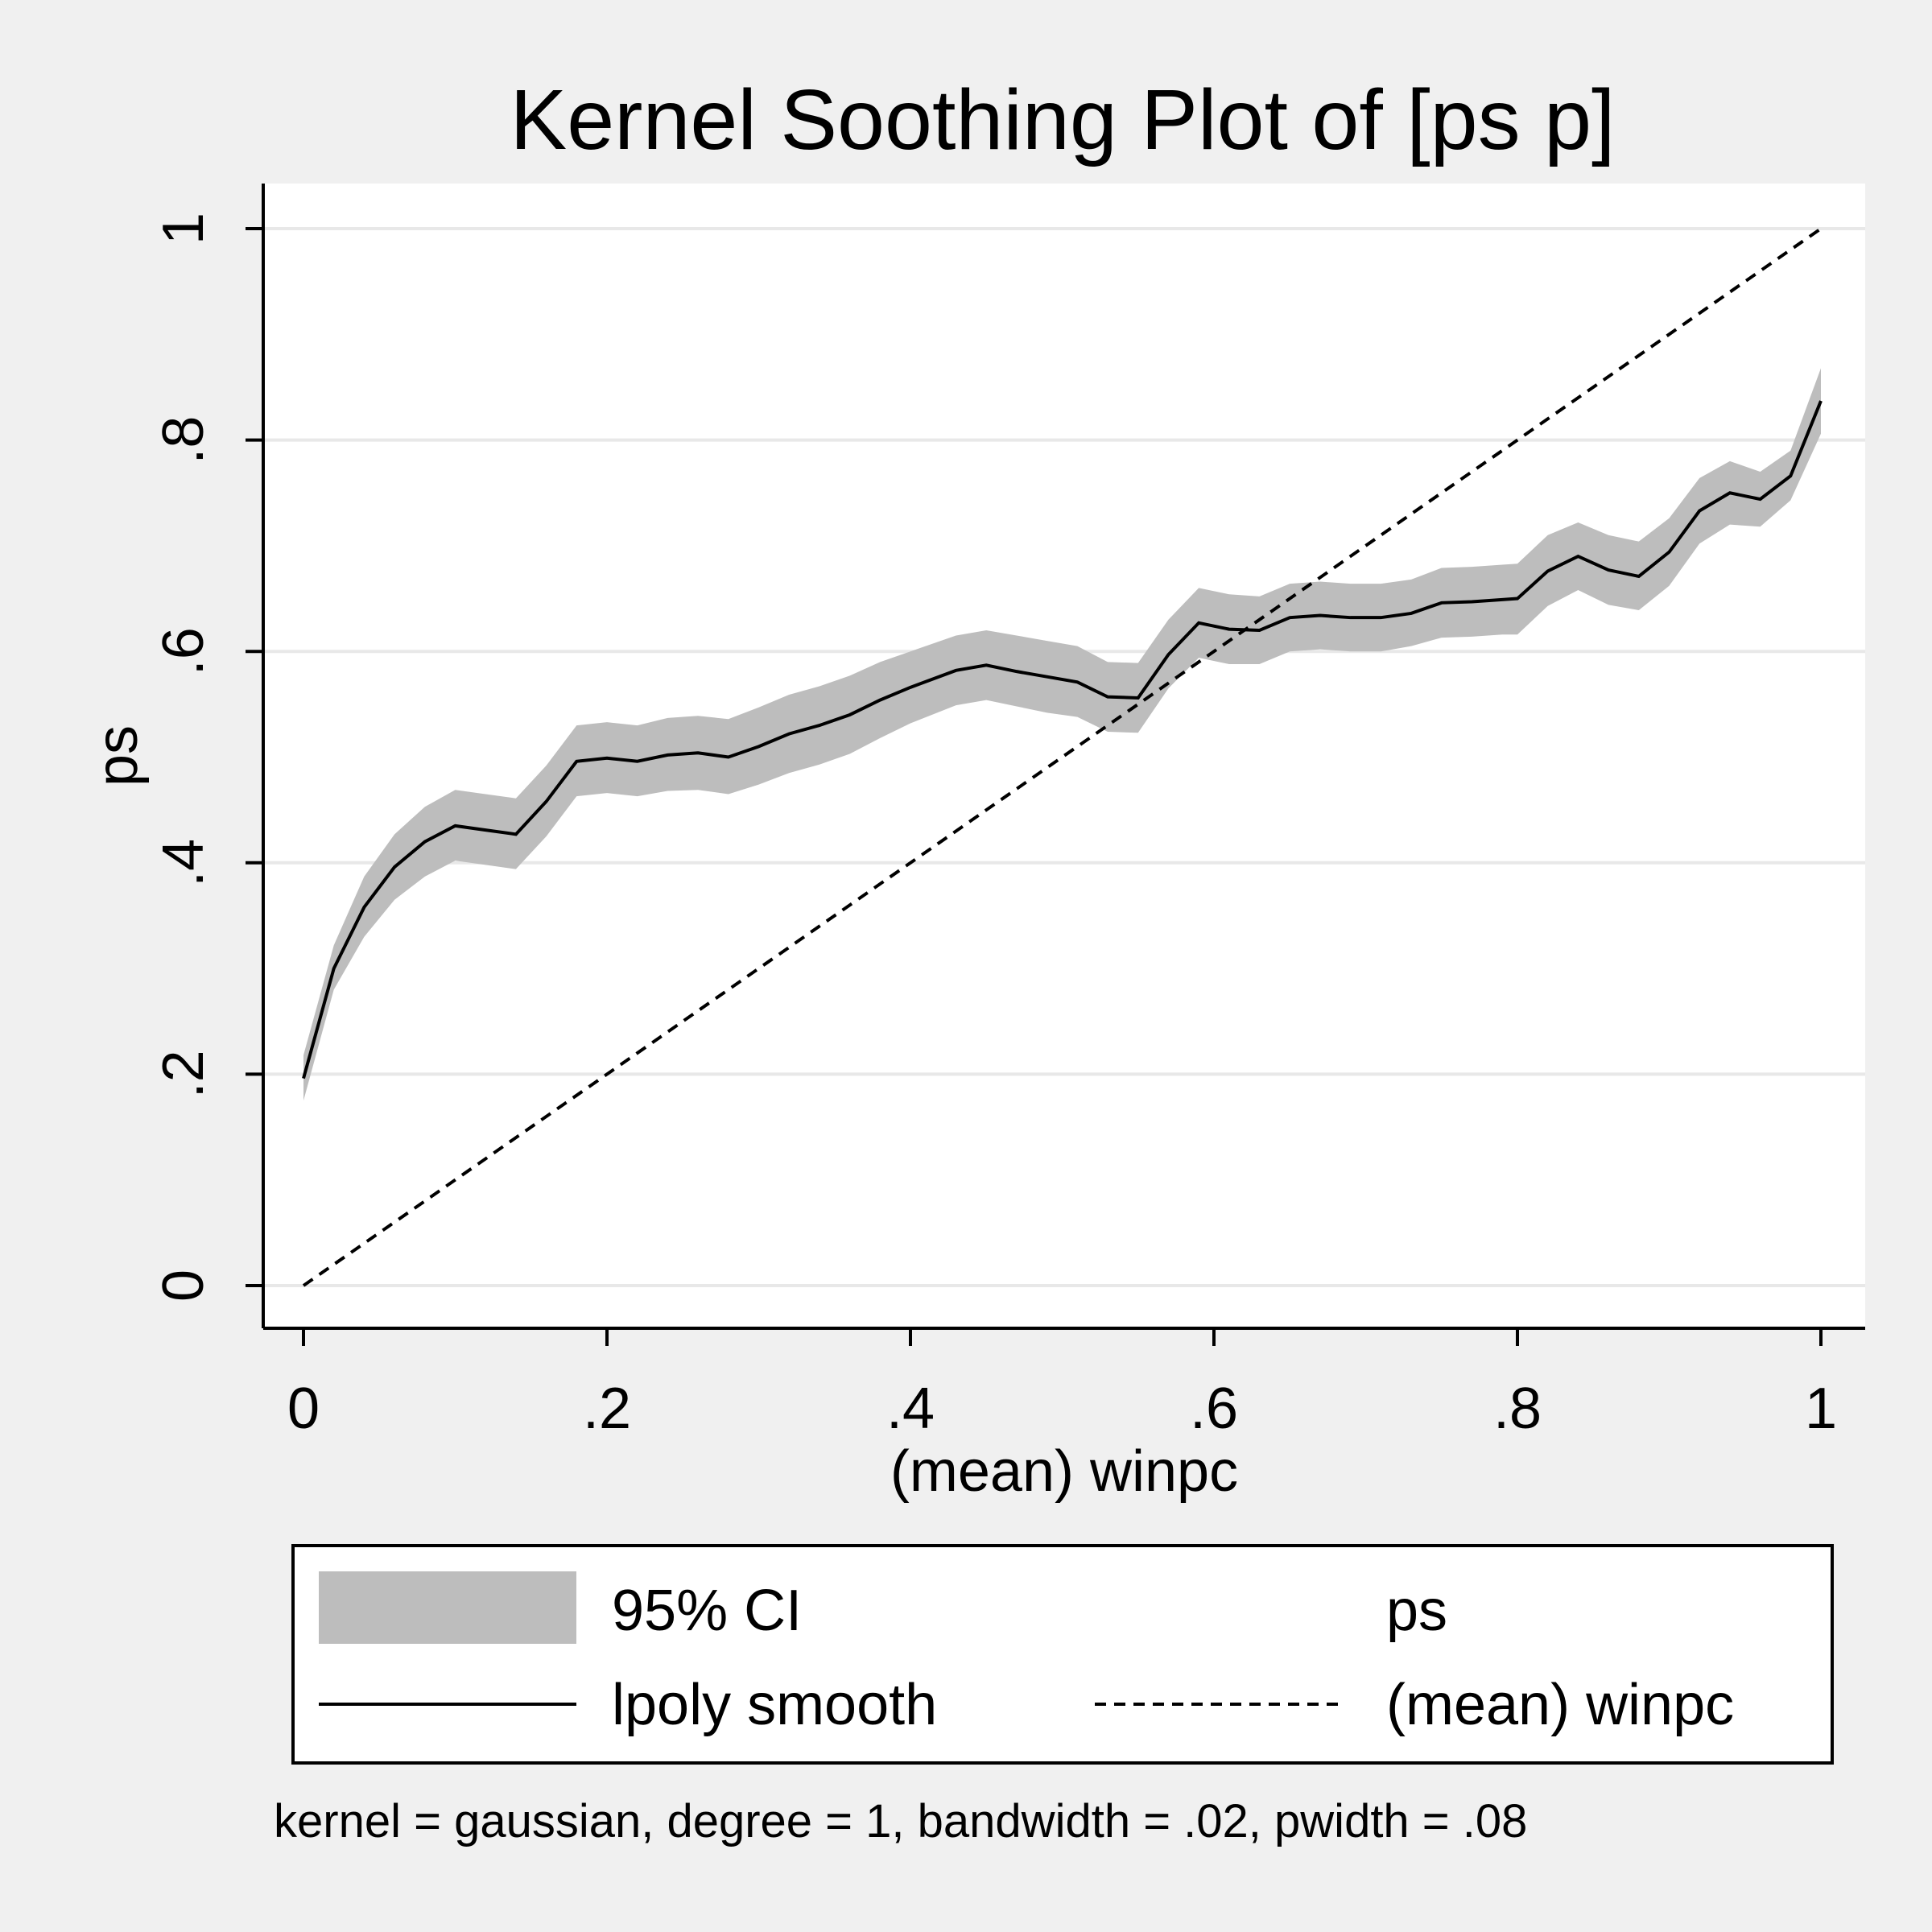  What do you see at coordinates (1517, 1409) in the screenshot?
I see `x-tick-label-4: .8` at bounding box center [1517, 1409].